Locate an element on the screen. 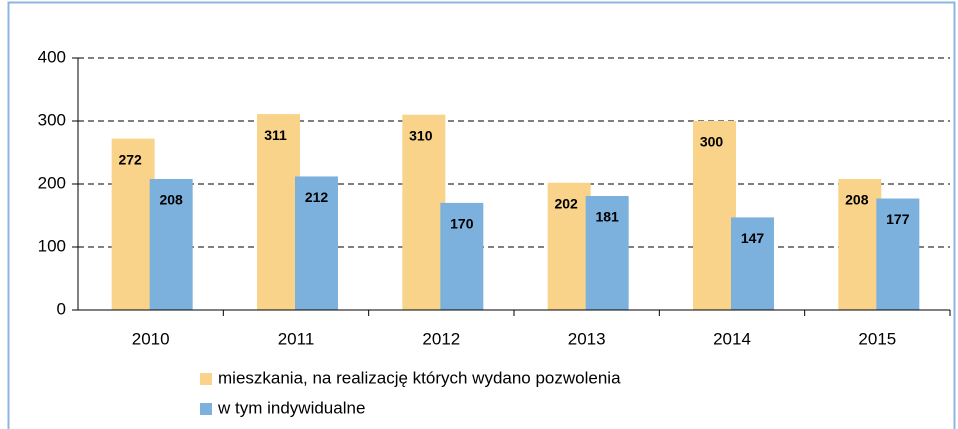  y-tick-label: 400 is located at coordinates (52, 56).